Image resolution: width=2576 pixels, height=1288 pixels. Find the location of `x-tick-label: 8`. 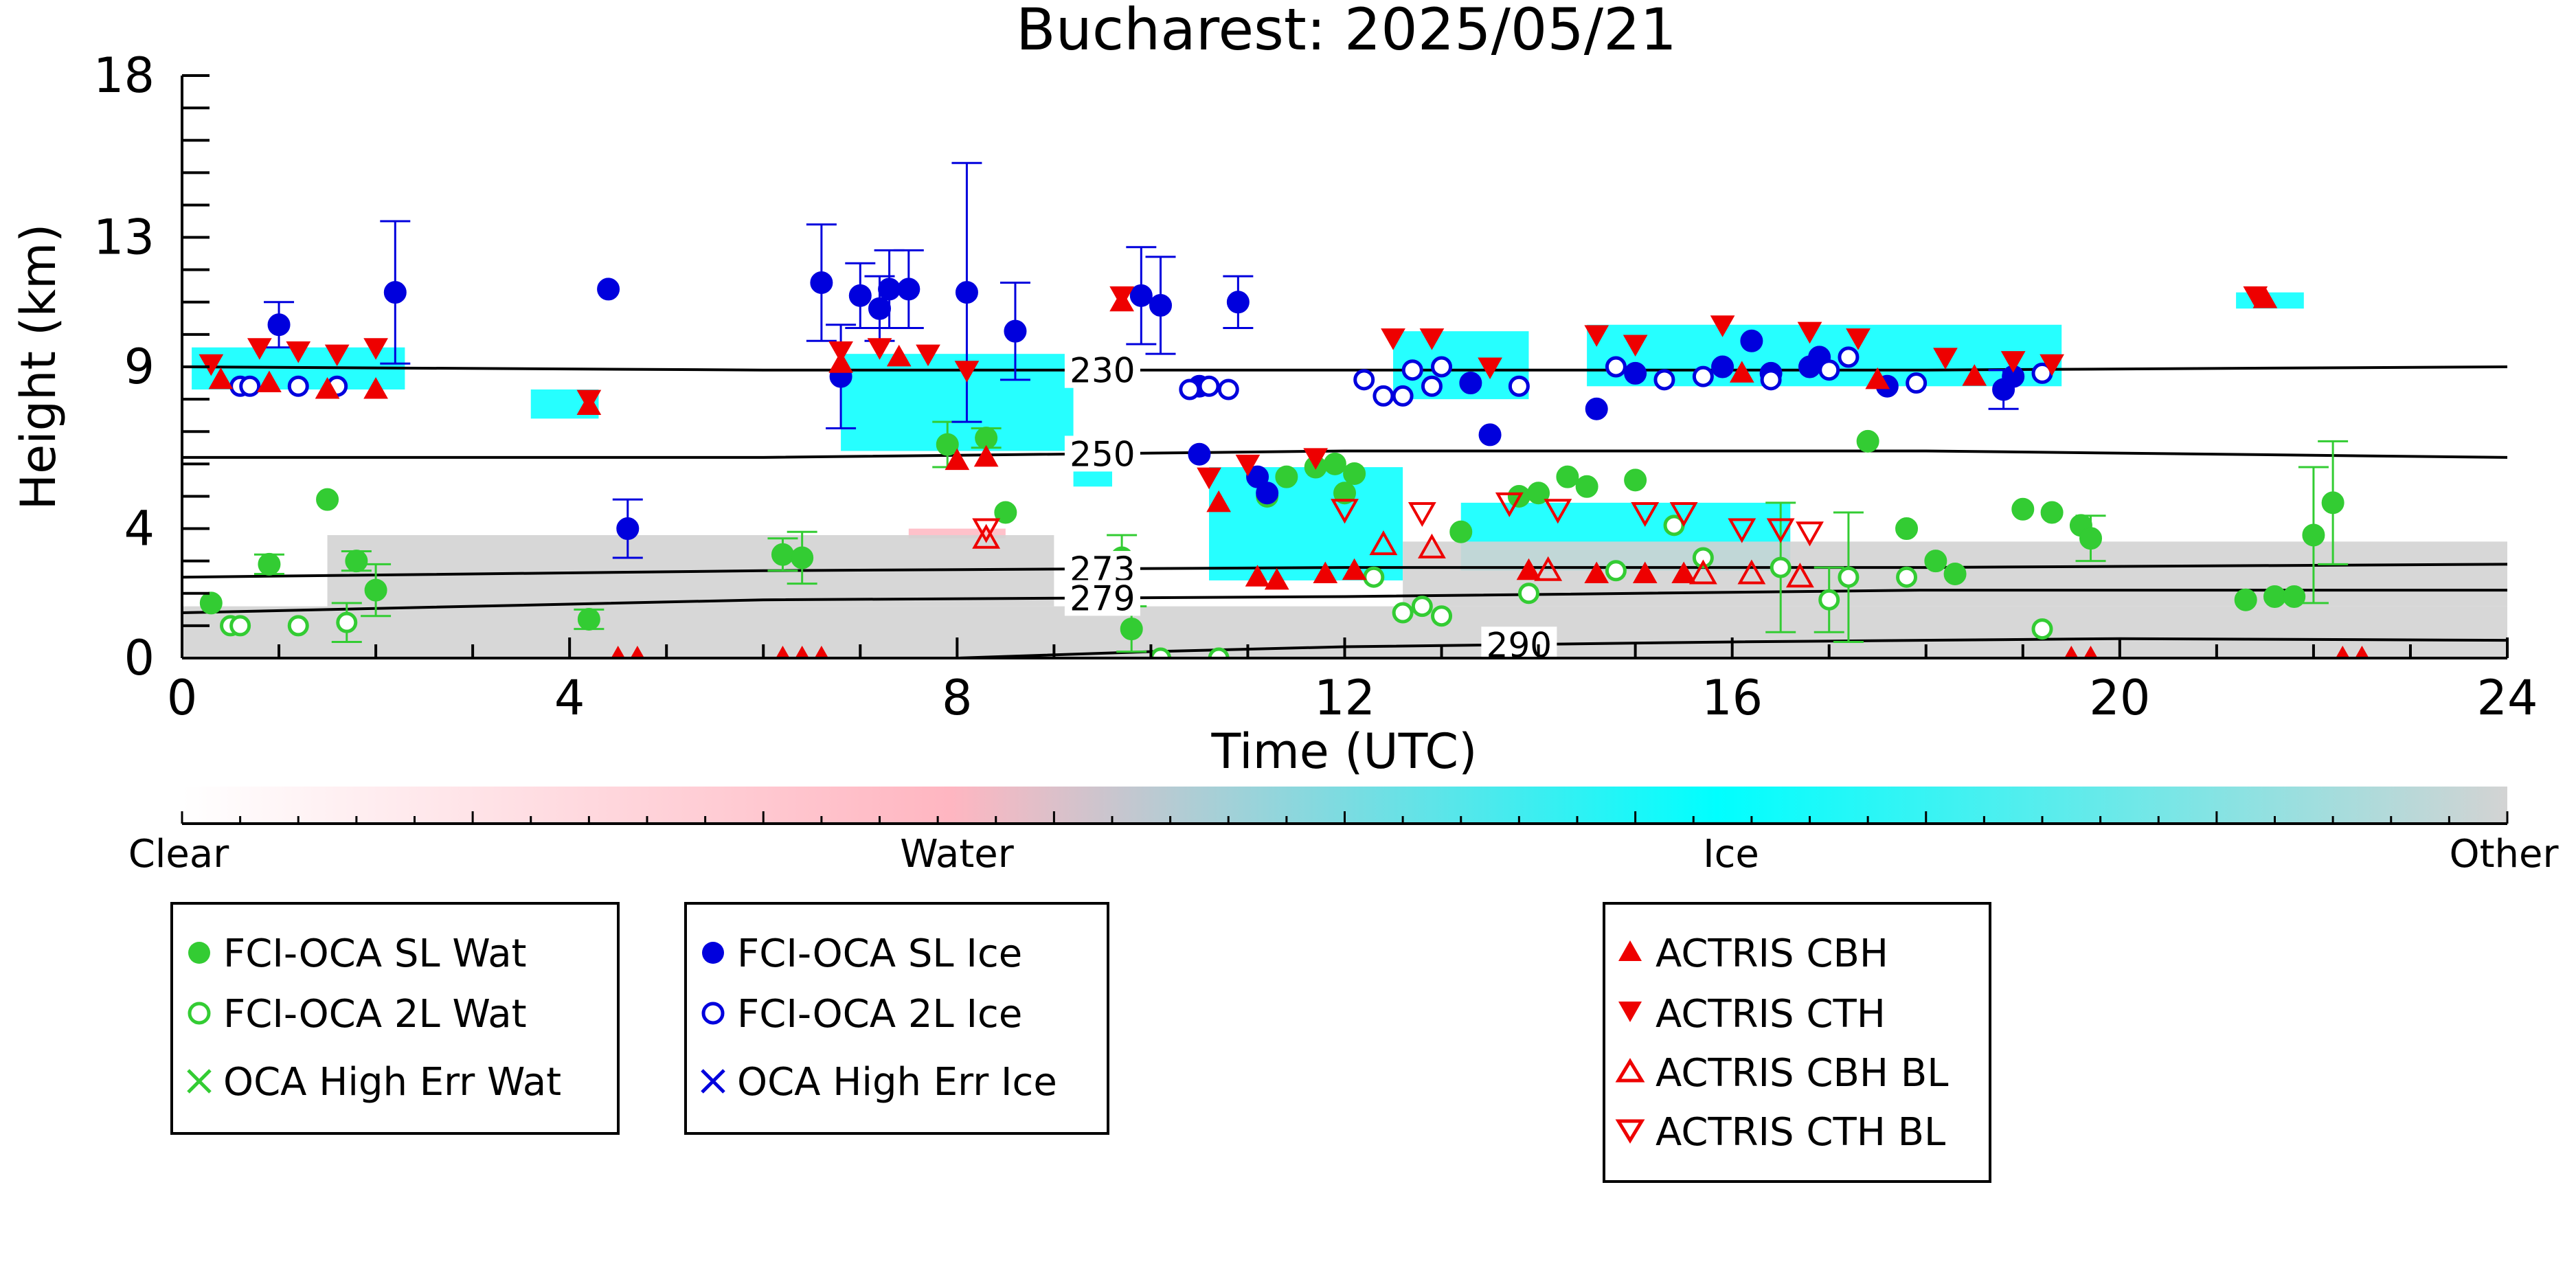

x-tick-label: 8 is located at coordinates (957, 698).